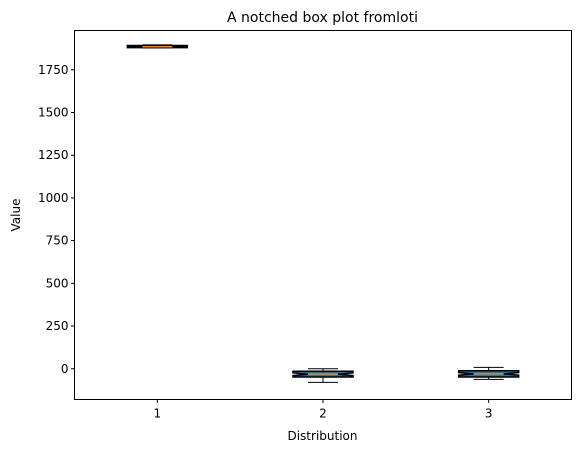  What do you see at coordinates (53, 70) in the screenshot?
I see `y-tick-label: 1750` at bounding box center [53, 70].